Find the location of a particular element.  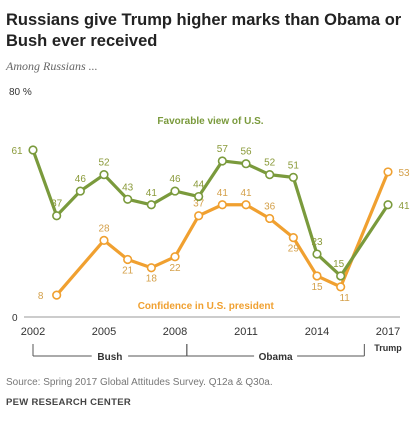

confidence-series-point-2014 is located at coordinates (317, 276).